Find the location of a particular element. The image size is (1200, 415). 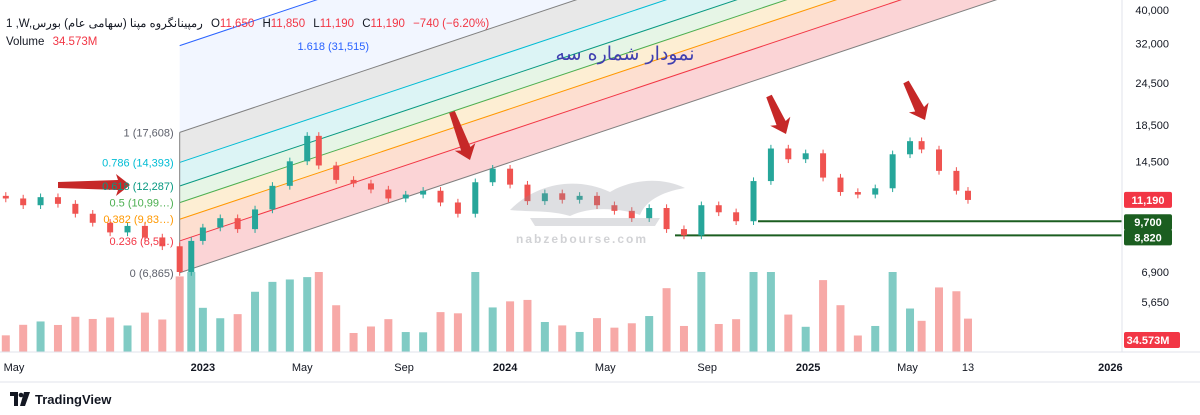

high-value: 11,850 is located at coordinates (288, 24).